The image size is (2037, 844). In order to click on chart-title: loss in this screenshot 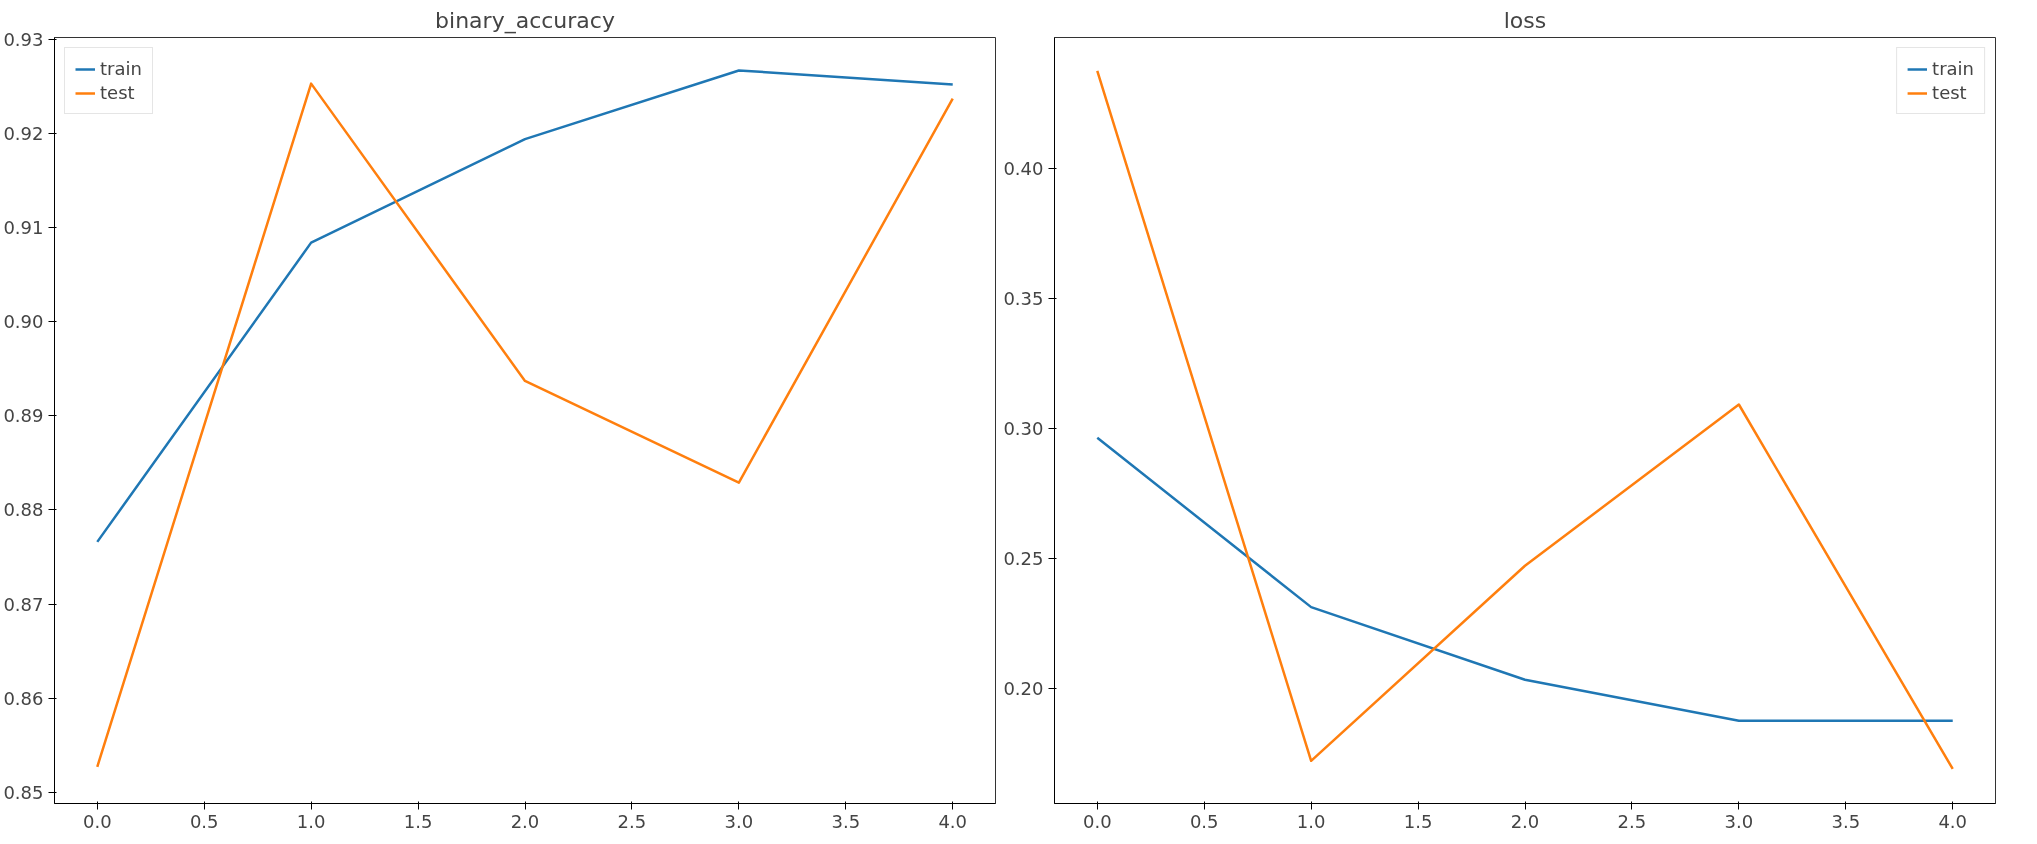, I will do `click(1525, 20)`.